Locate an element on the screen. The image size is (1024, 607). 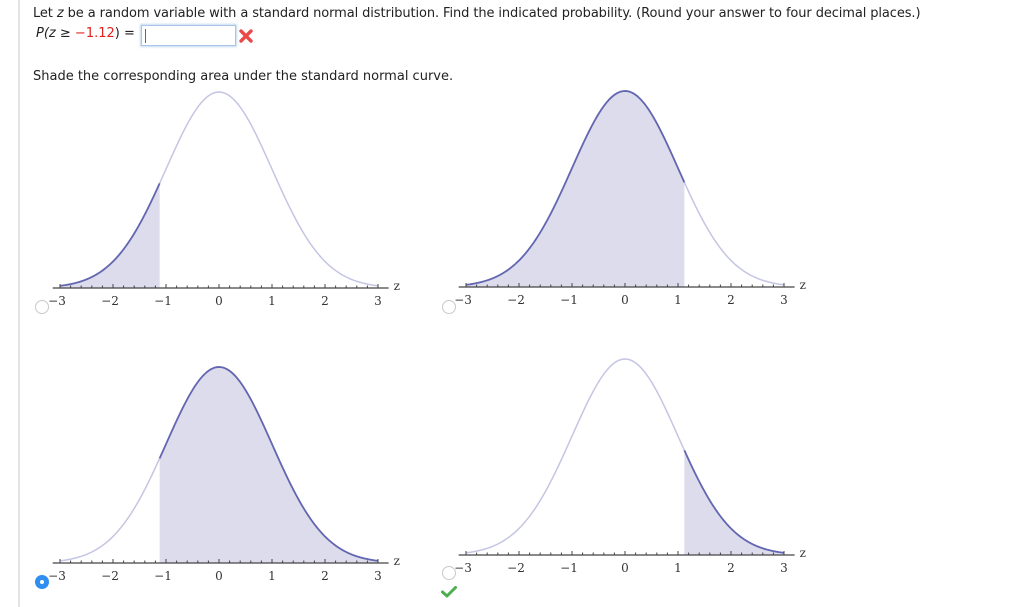
prob-close: ) = is located at coordinates (124, 33).